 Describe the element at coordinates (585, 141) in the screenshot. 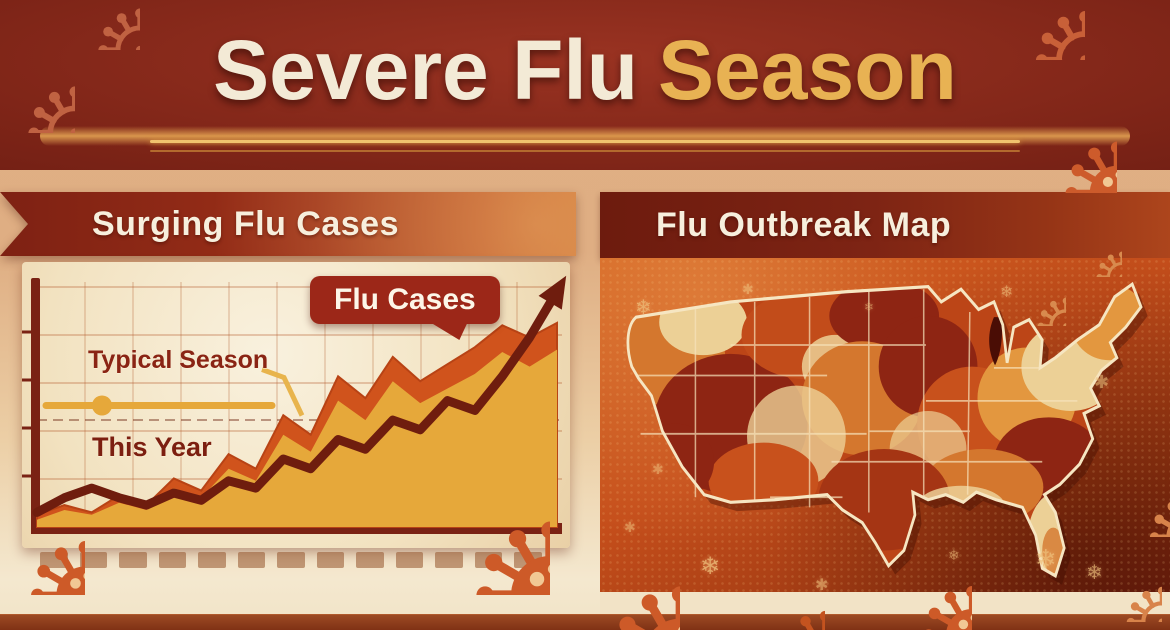

I see `gold-divider-line` at that location.